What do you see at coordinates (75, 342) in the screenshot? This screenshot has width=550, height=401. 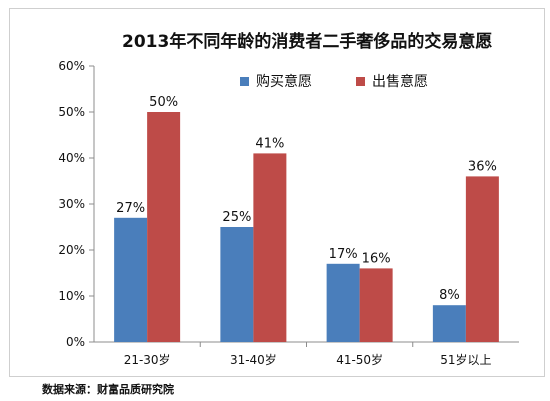 I see `y-tick-label: 0%` at bounding box center [75, 342].